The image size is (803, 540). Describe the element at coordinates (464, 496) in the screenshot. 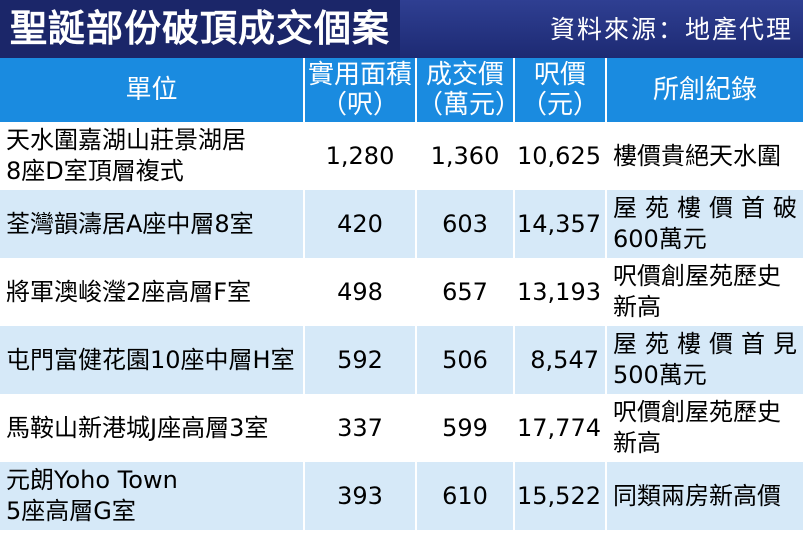

I see `cell-price: 610` at that location.